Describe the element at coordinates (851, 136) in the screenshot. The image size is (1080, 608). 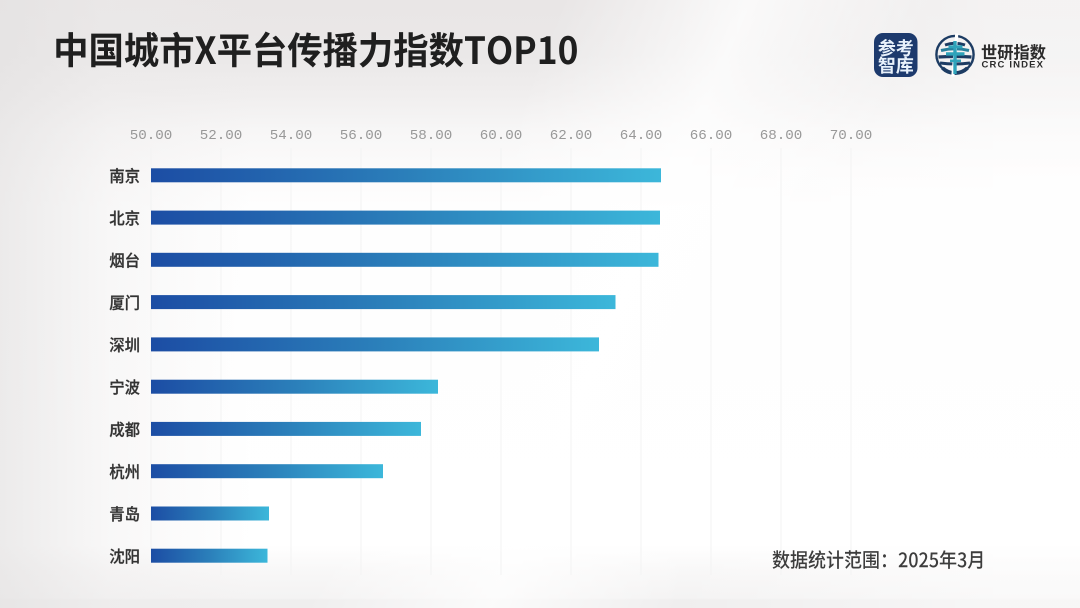
I see `svg-text: 70.00` at that location.